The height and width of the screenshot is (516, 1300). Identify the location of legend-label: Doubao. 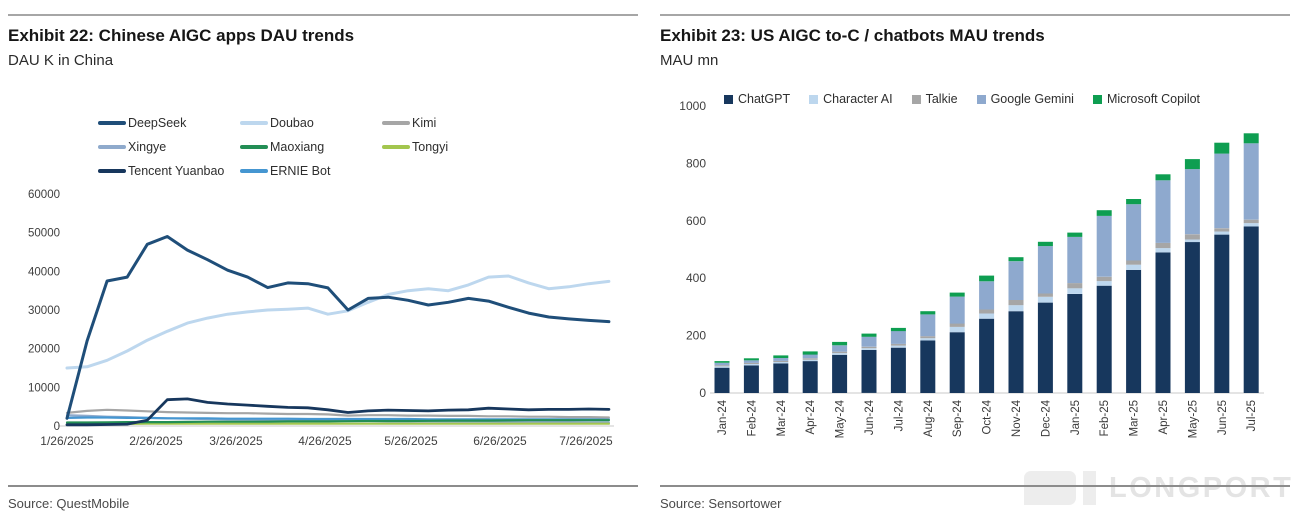
(292, 123).